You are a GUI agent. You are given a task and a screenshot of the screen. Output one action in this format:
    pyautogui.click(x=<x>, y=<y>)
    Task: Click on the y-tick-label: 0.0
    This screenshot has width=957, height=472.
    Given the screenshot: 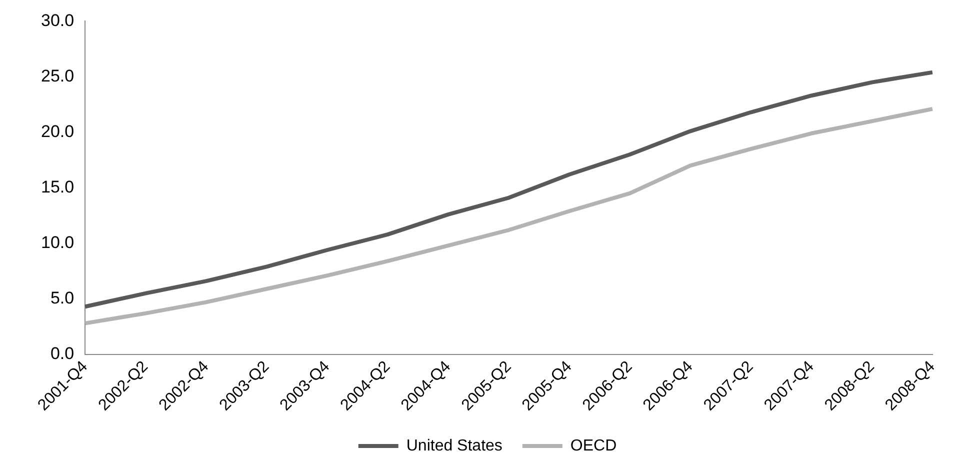 What is the action you would take?
    pyautogui.click(x=62, y=354)
    